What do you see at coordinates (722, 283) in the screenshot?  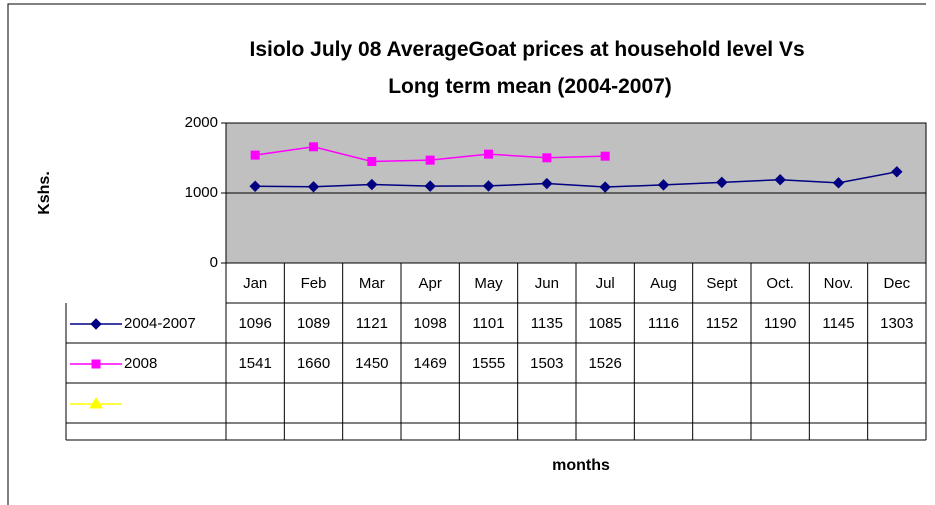 I see `x-tick-label: Sept` at bounding box center [722, 283].